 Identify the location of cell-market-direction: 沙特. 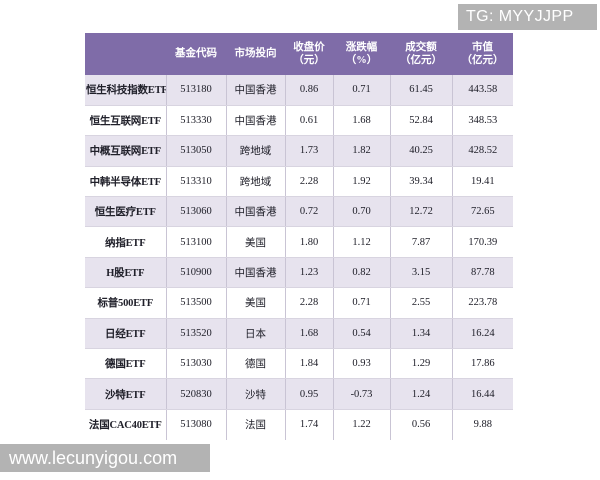
(256, 394).